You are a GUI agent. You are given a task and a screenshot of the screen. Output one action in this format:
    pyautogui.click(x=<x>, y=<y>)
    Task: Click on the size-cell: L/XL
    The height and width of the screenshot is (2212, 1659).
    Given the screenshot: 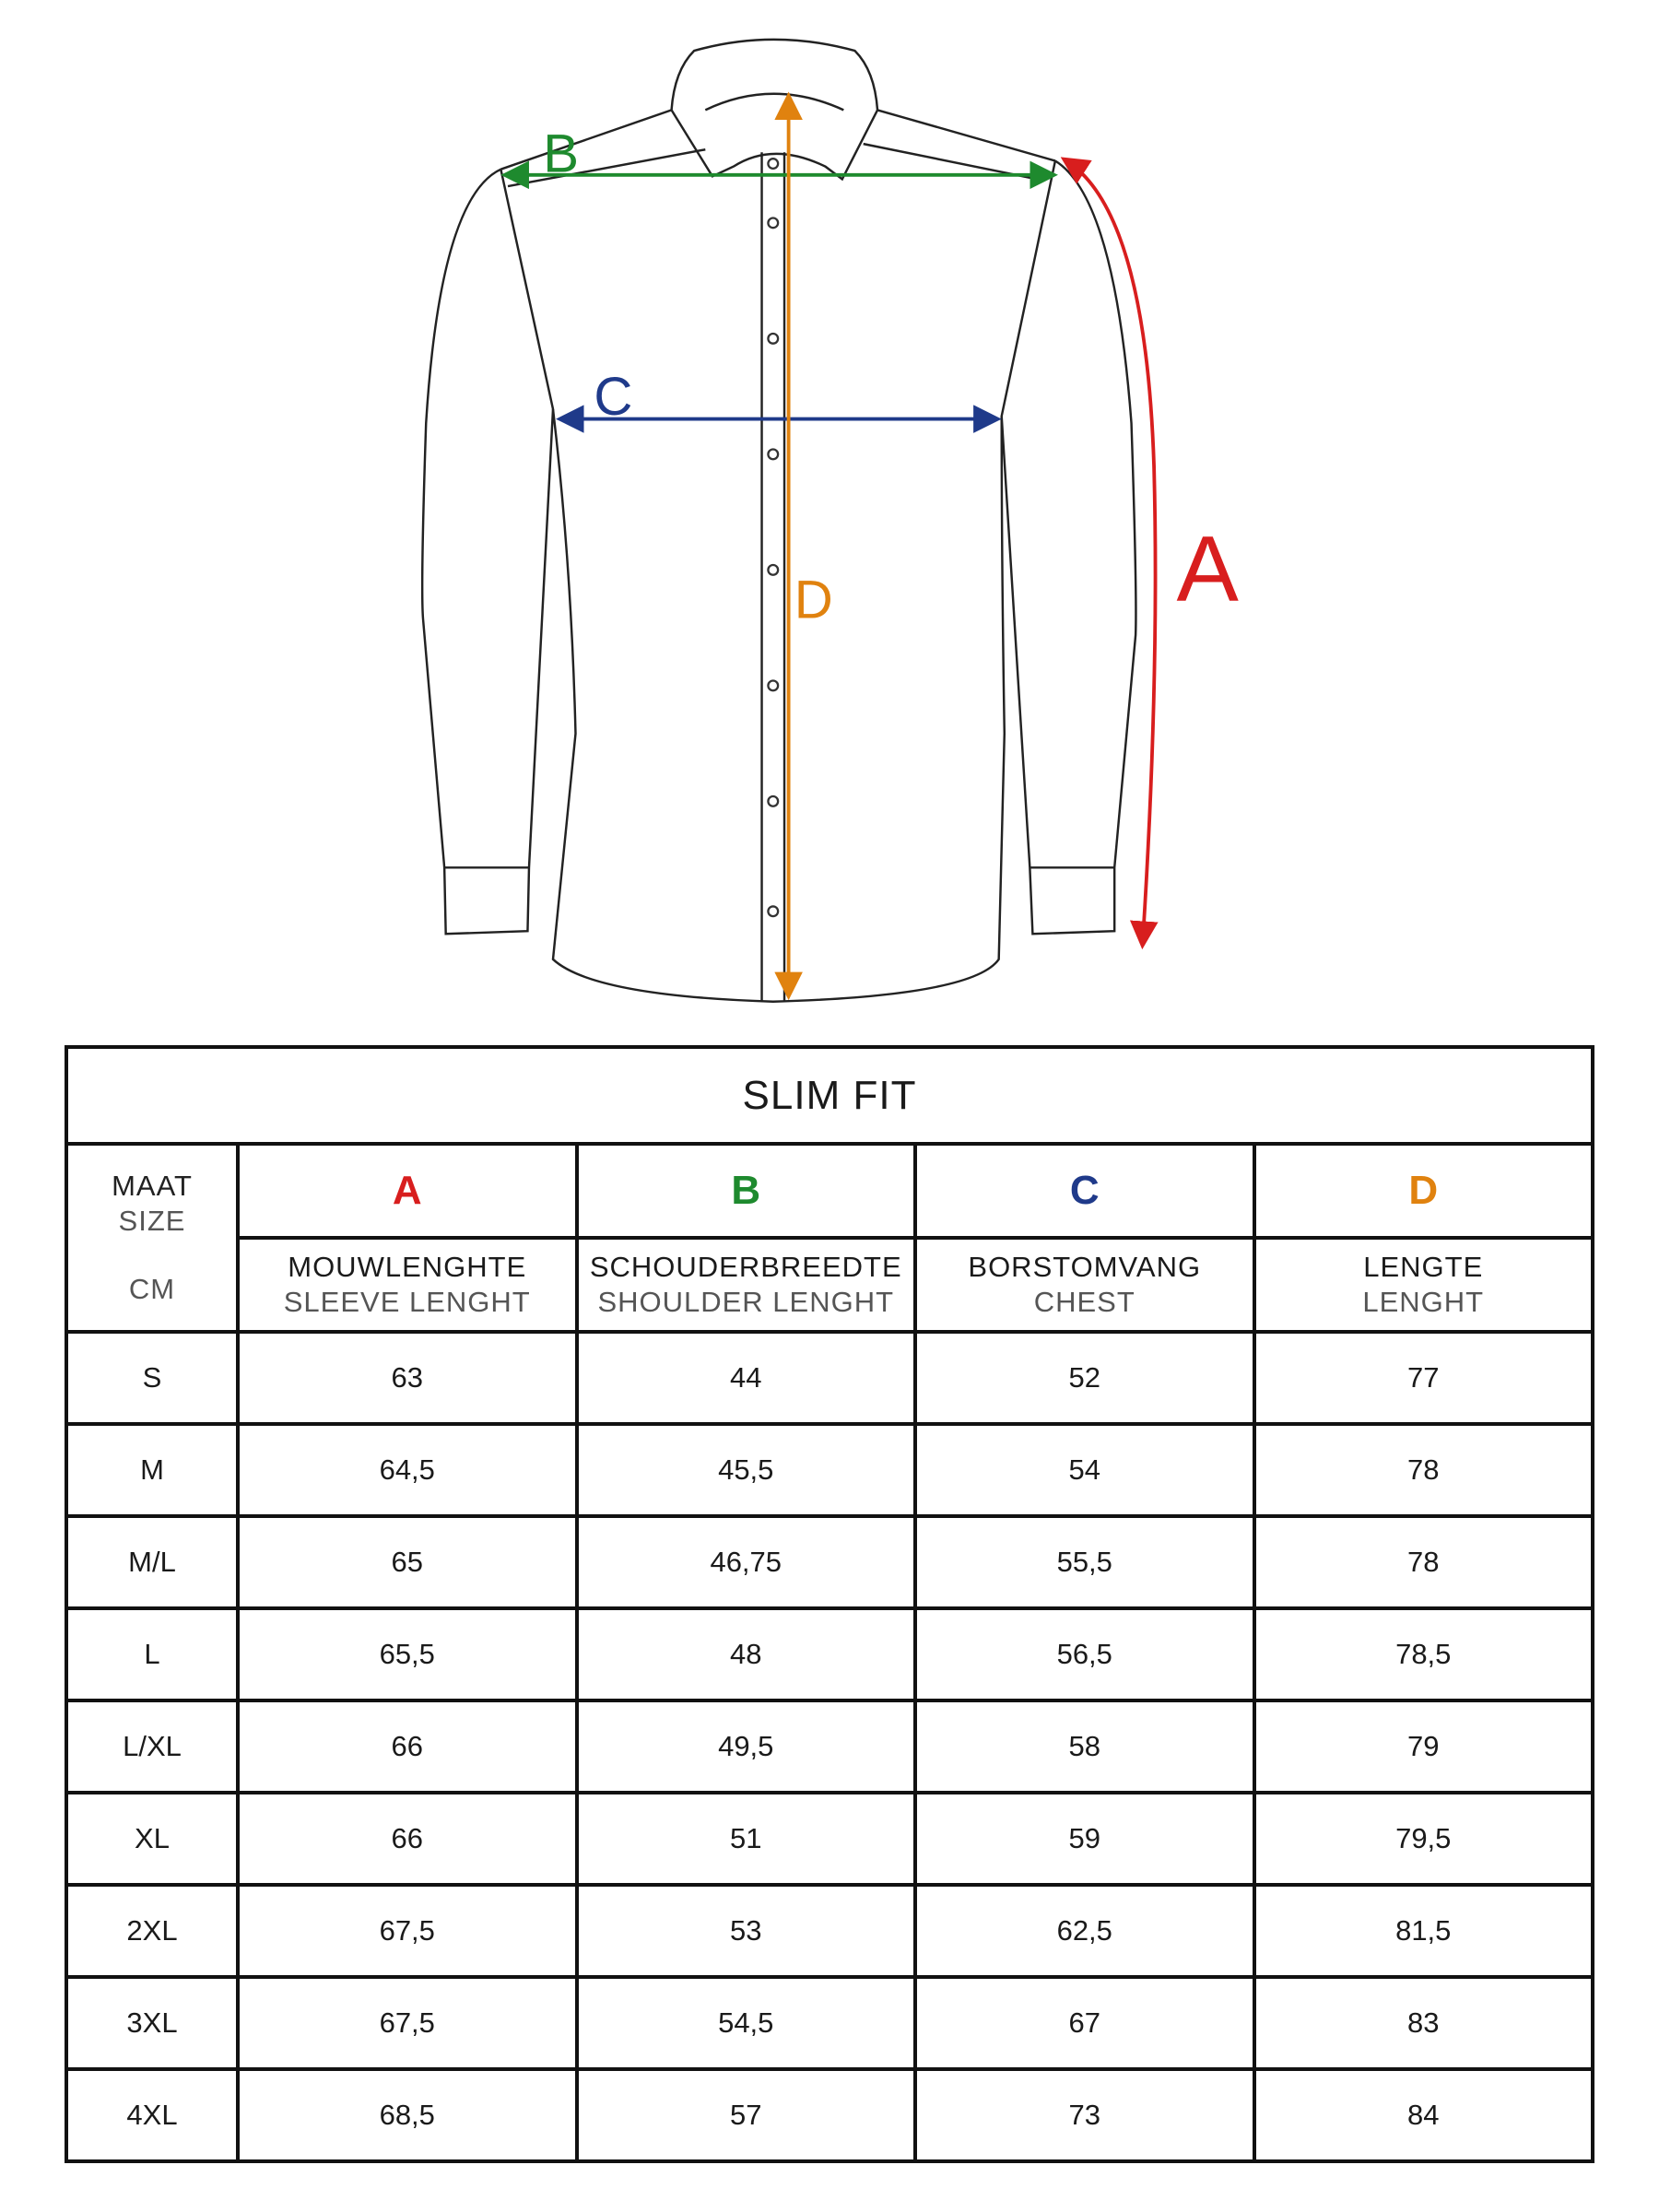 What is the action you would take?
    pyautogui.click(x=152, y=1746)
    